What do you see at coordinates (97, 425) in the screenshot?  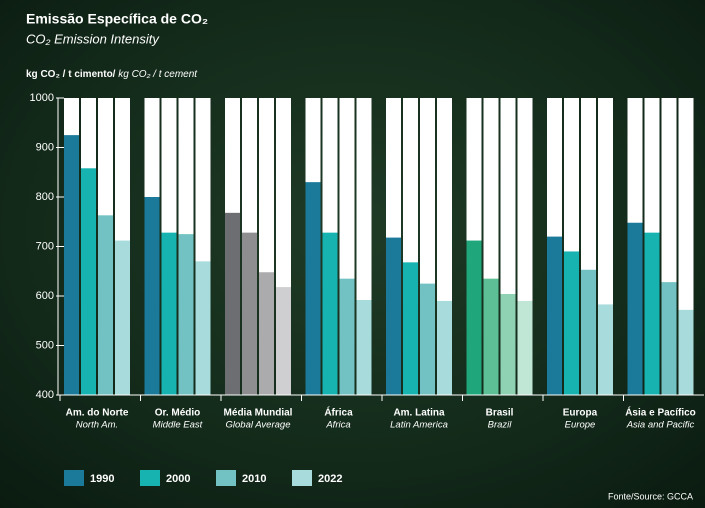 I see `x-tick-label-en: North Am.` at bounding box center [97, 425].